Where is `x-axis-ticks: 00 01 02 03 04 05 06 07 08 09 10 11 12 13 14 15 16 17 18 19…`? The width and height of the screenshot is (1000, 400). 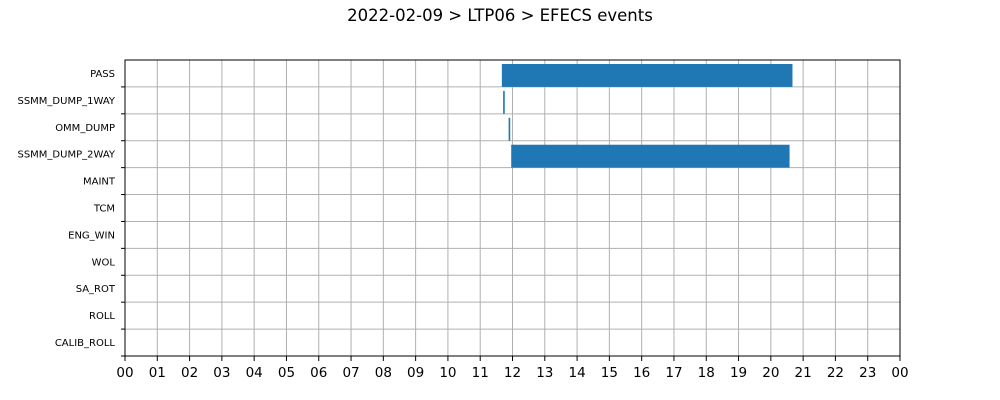 x-axis-ticks: 00 01 02 03 04 05 06 07 08 09 10 11 12 13 14 15 16 17 18 19… is located at coordinates (512, 368).